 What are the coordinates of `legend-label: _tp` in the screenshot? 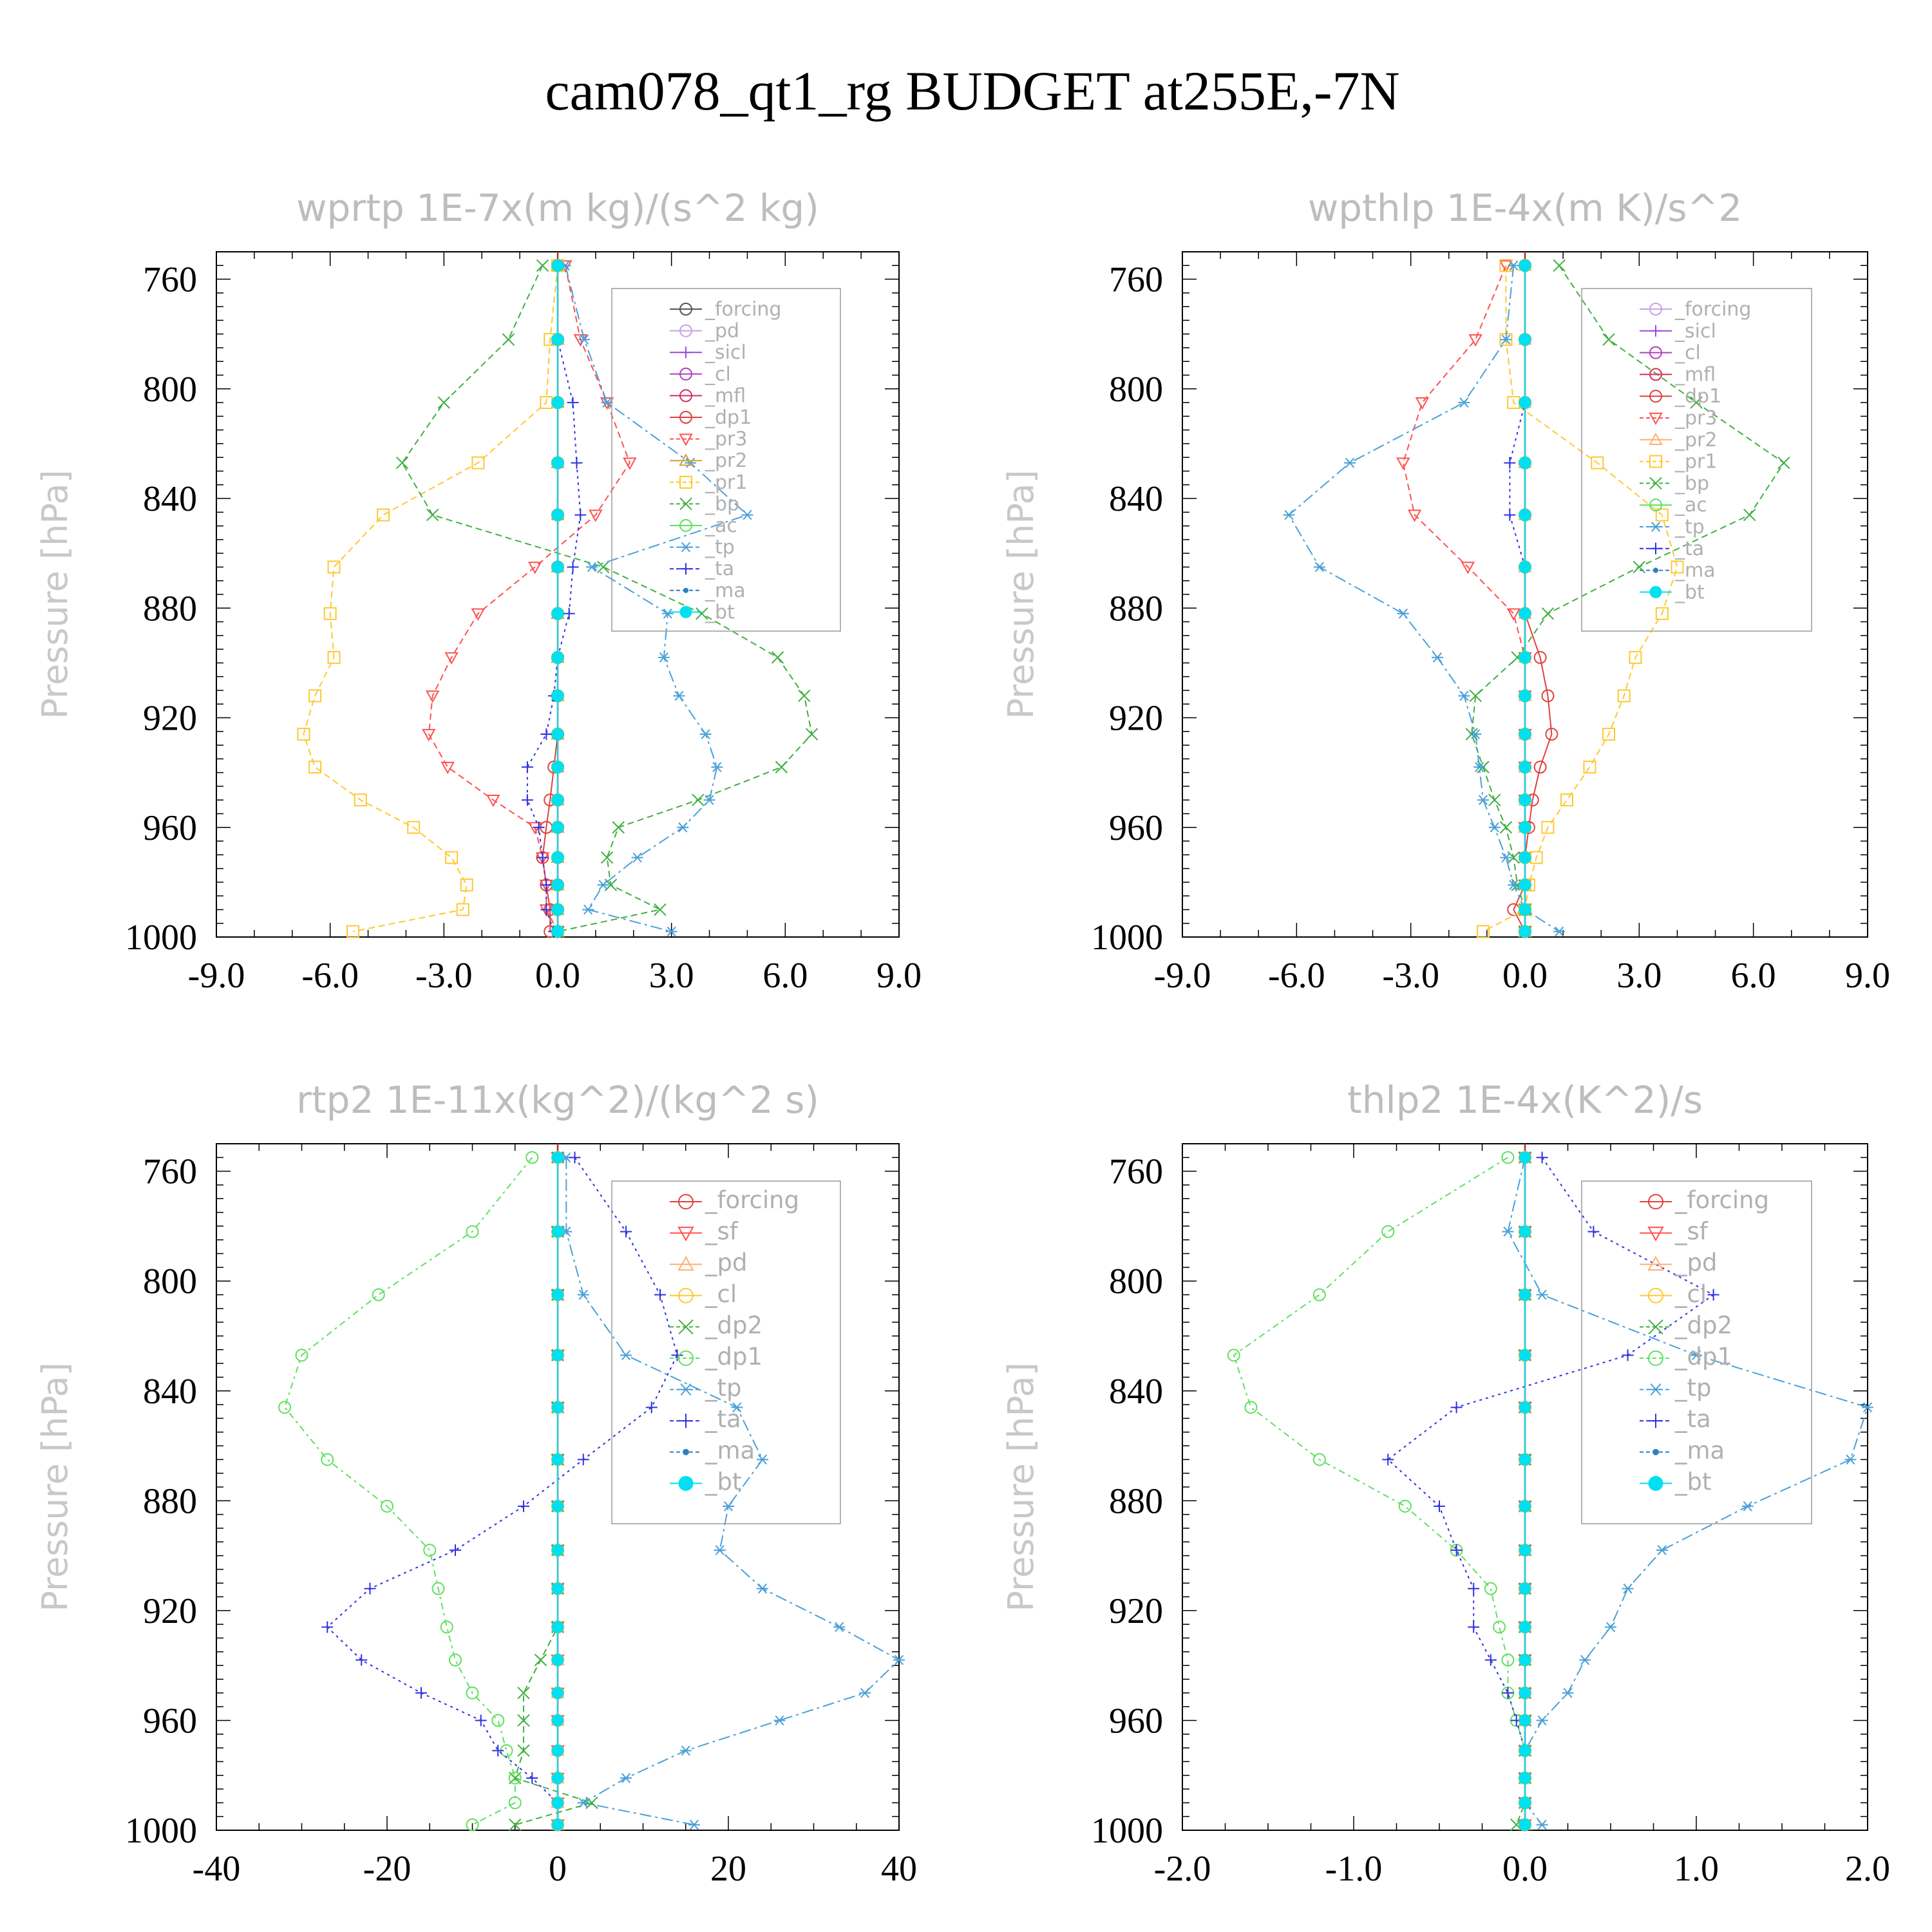 It's located at (1690, 527).